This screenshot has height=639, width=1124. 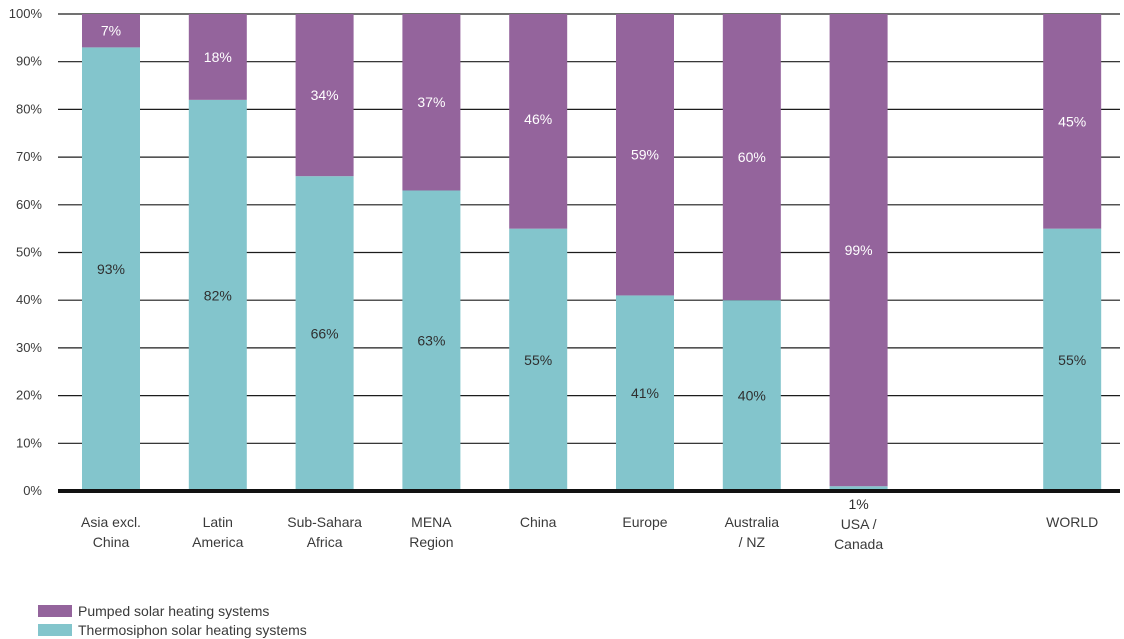 I want to click on legend-swatch-thermosiphon, so click(x=55, y=629).